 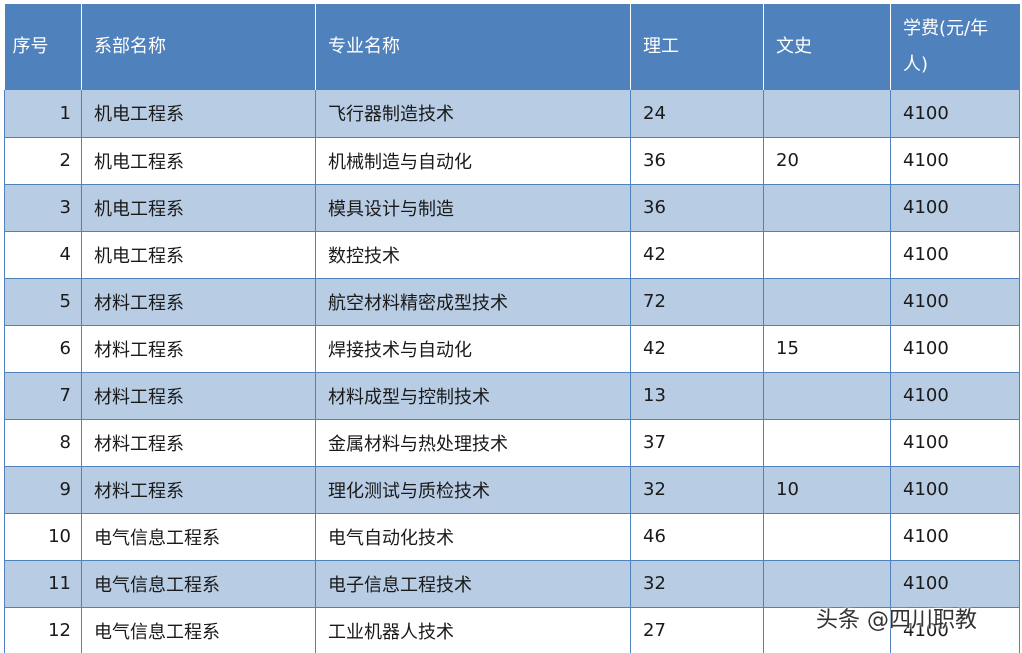 I want to click on table-row: 8 材料工程系 金属材料与热处理技术 37 4100, so click(x=512, y=443).